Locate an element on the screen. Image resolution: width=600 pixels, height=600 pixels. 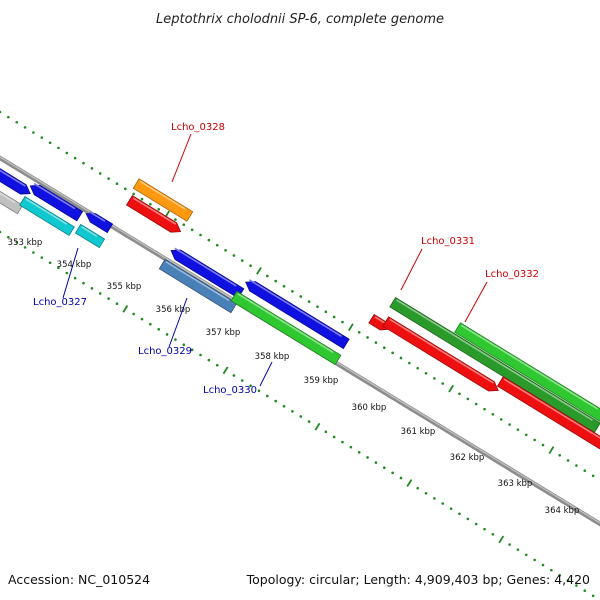
blue-cds-a is located at coordinates (16, 180).